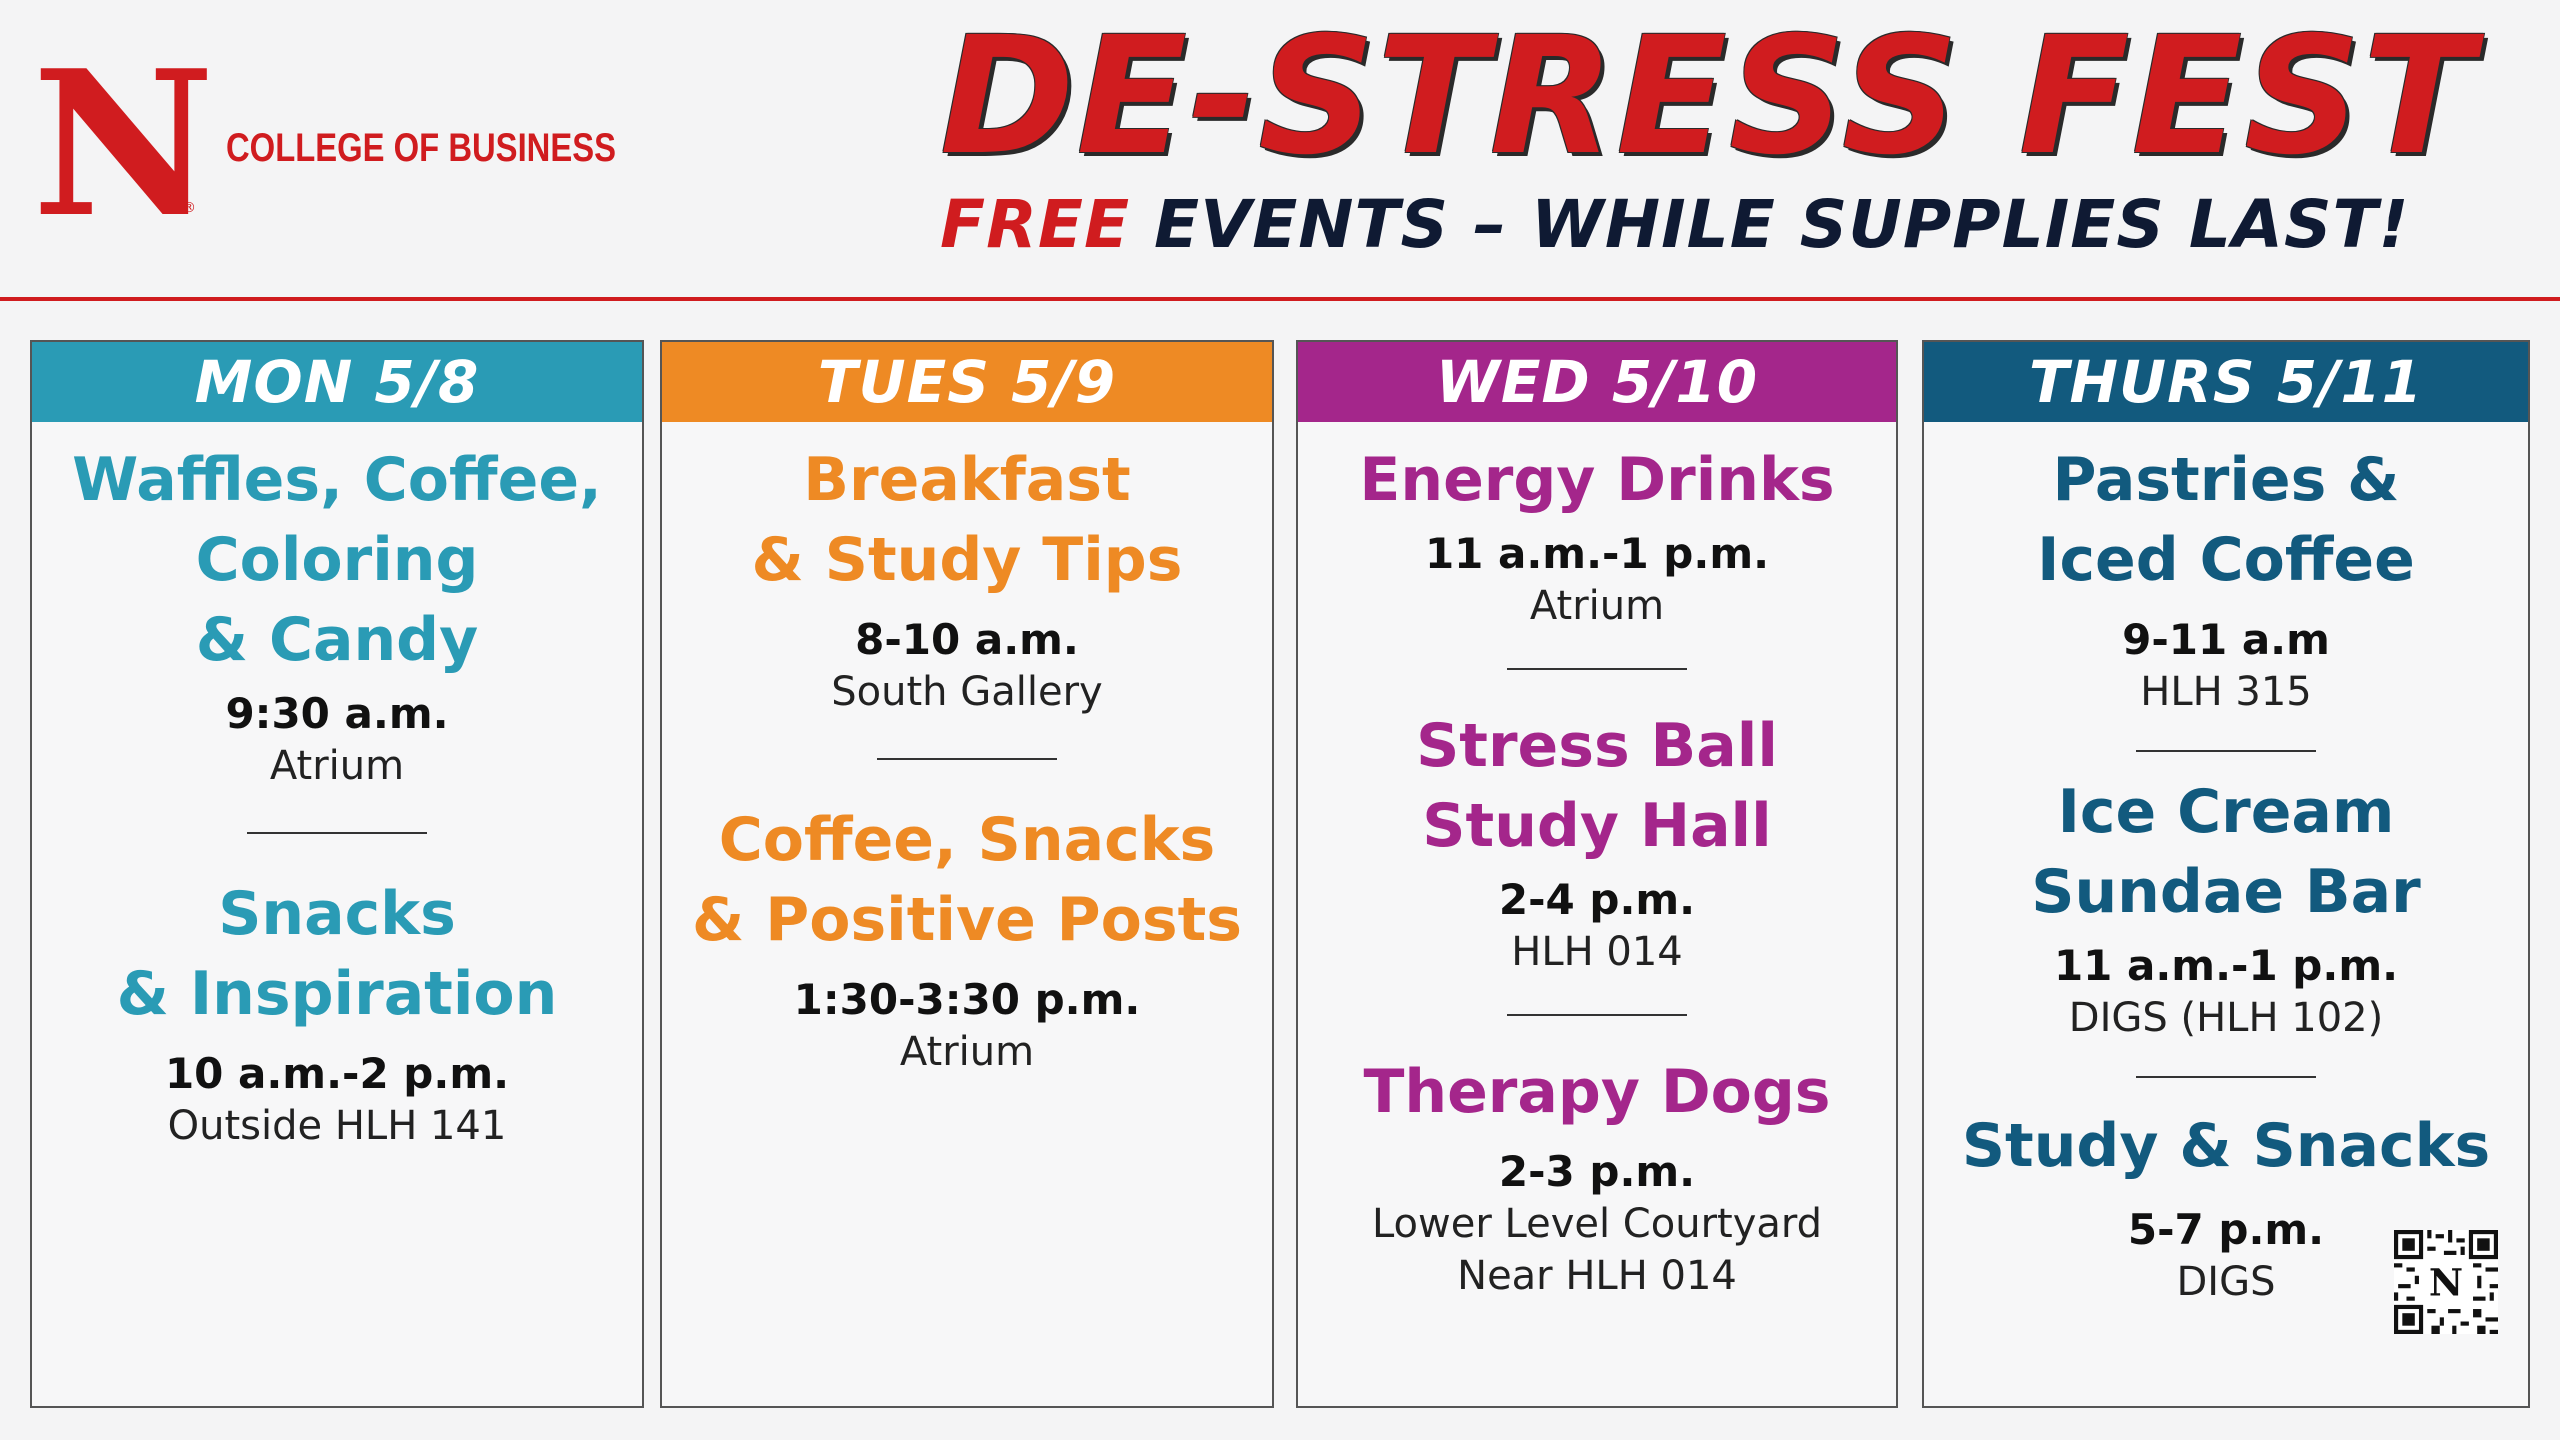  What do you see at coordinates (967, 840) in the screenshot?
I see `event-name-line: Coffee, Snacks` at bounding box center [967, 840].